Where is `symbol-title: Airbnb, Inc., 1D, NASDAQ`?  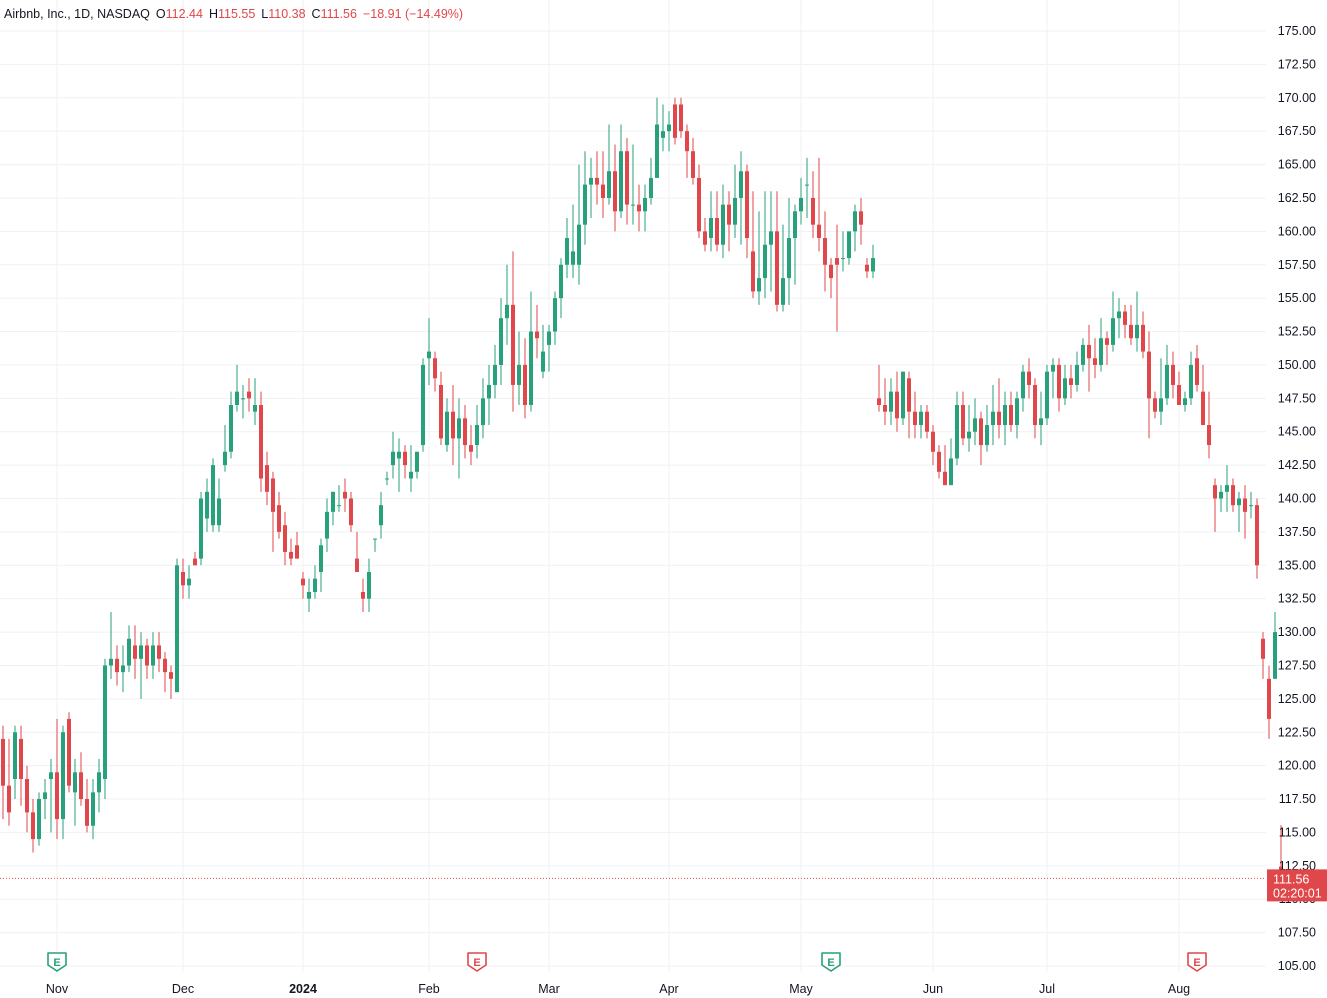 symbol-title: Airbnb, Inc., 1D, NASDAQ is located at coordinates (77, 14).